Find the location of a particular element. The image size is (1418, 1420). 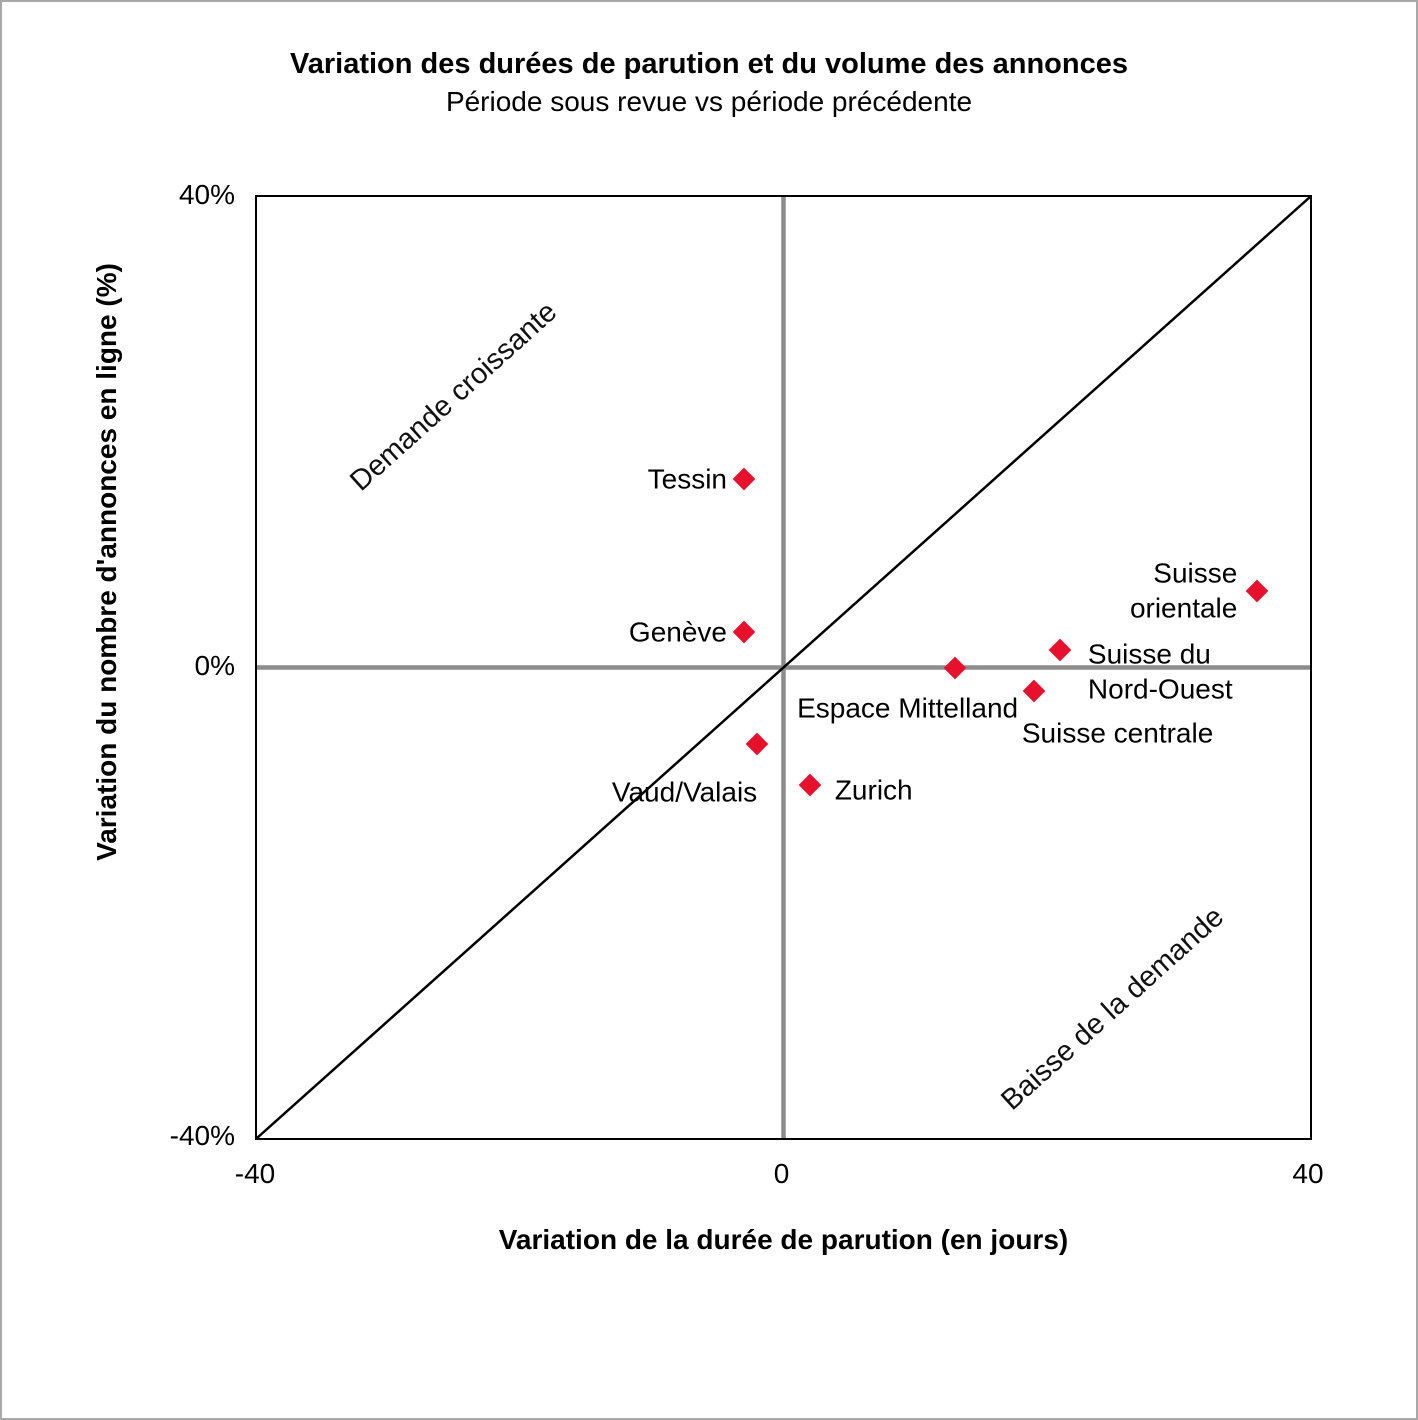

data-point-label: Tessin is located at coordinates (687, 479).